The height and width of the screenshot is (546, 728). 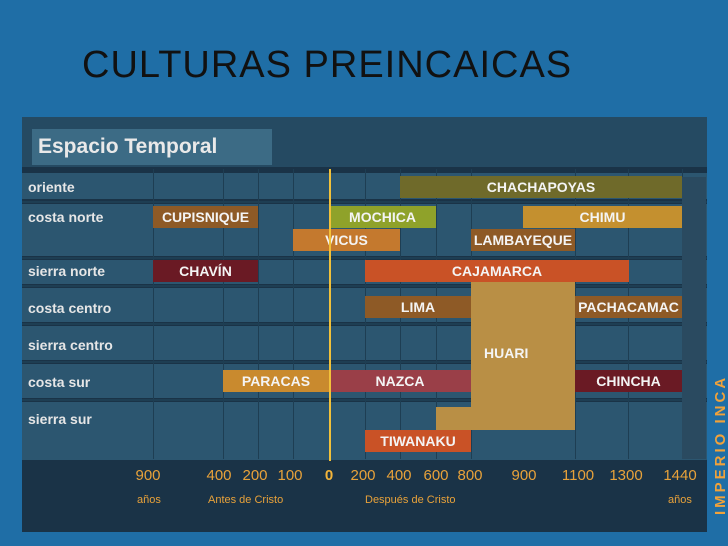 What do you see at coordinates (505, 418) in the screenshot?
I see `huari-extension` at bounding box center [505, 418].